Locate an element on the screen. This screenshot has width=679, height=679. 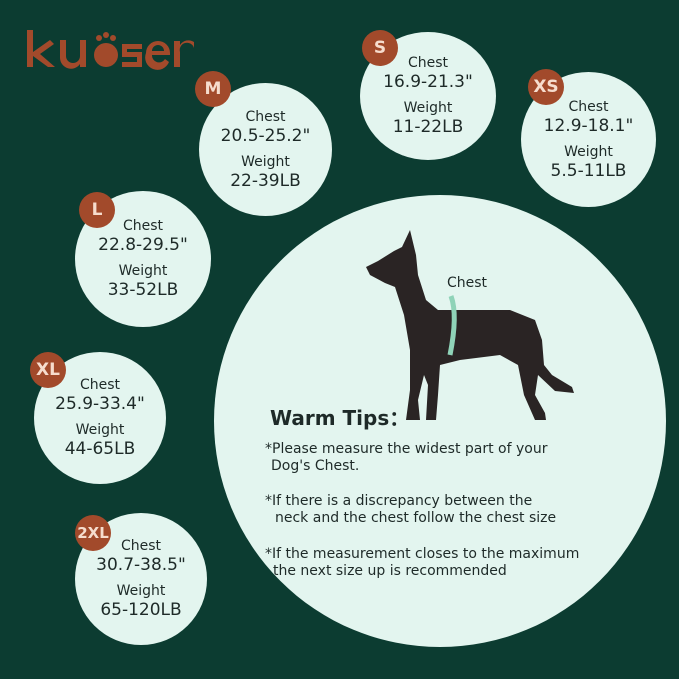
tips-title: Warm Tips： is located at coordinates (340, 418).